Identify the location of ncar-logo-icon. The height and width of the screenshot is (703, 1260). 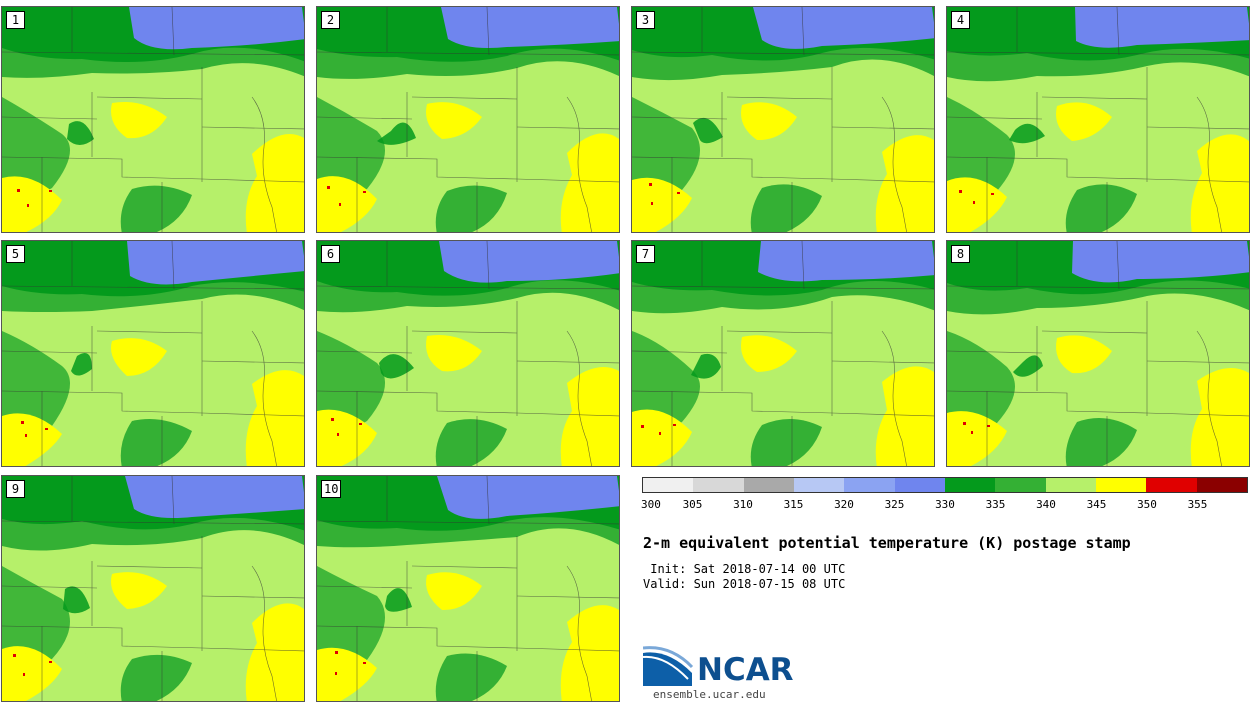
(668, 666).